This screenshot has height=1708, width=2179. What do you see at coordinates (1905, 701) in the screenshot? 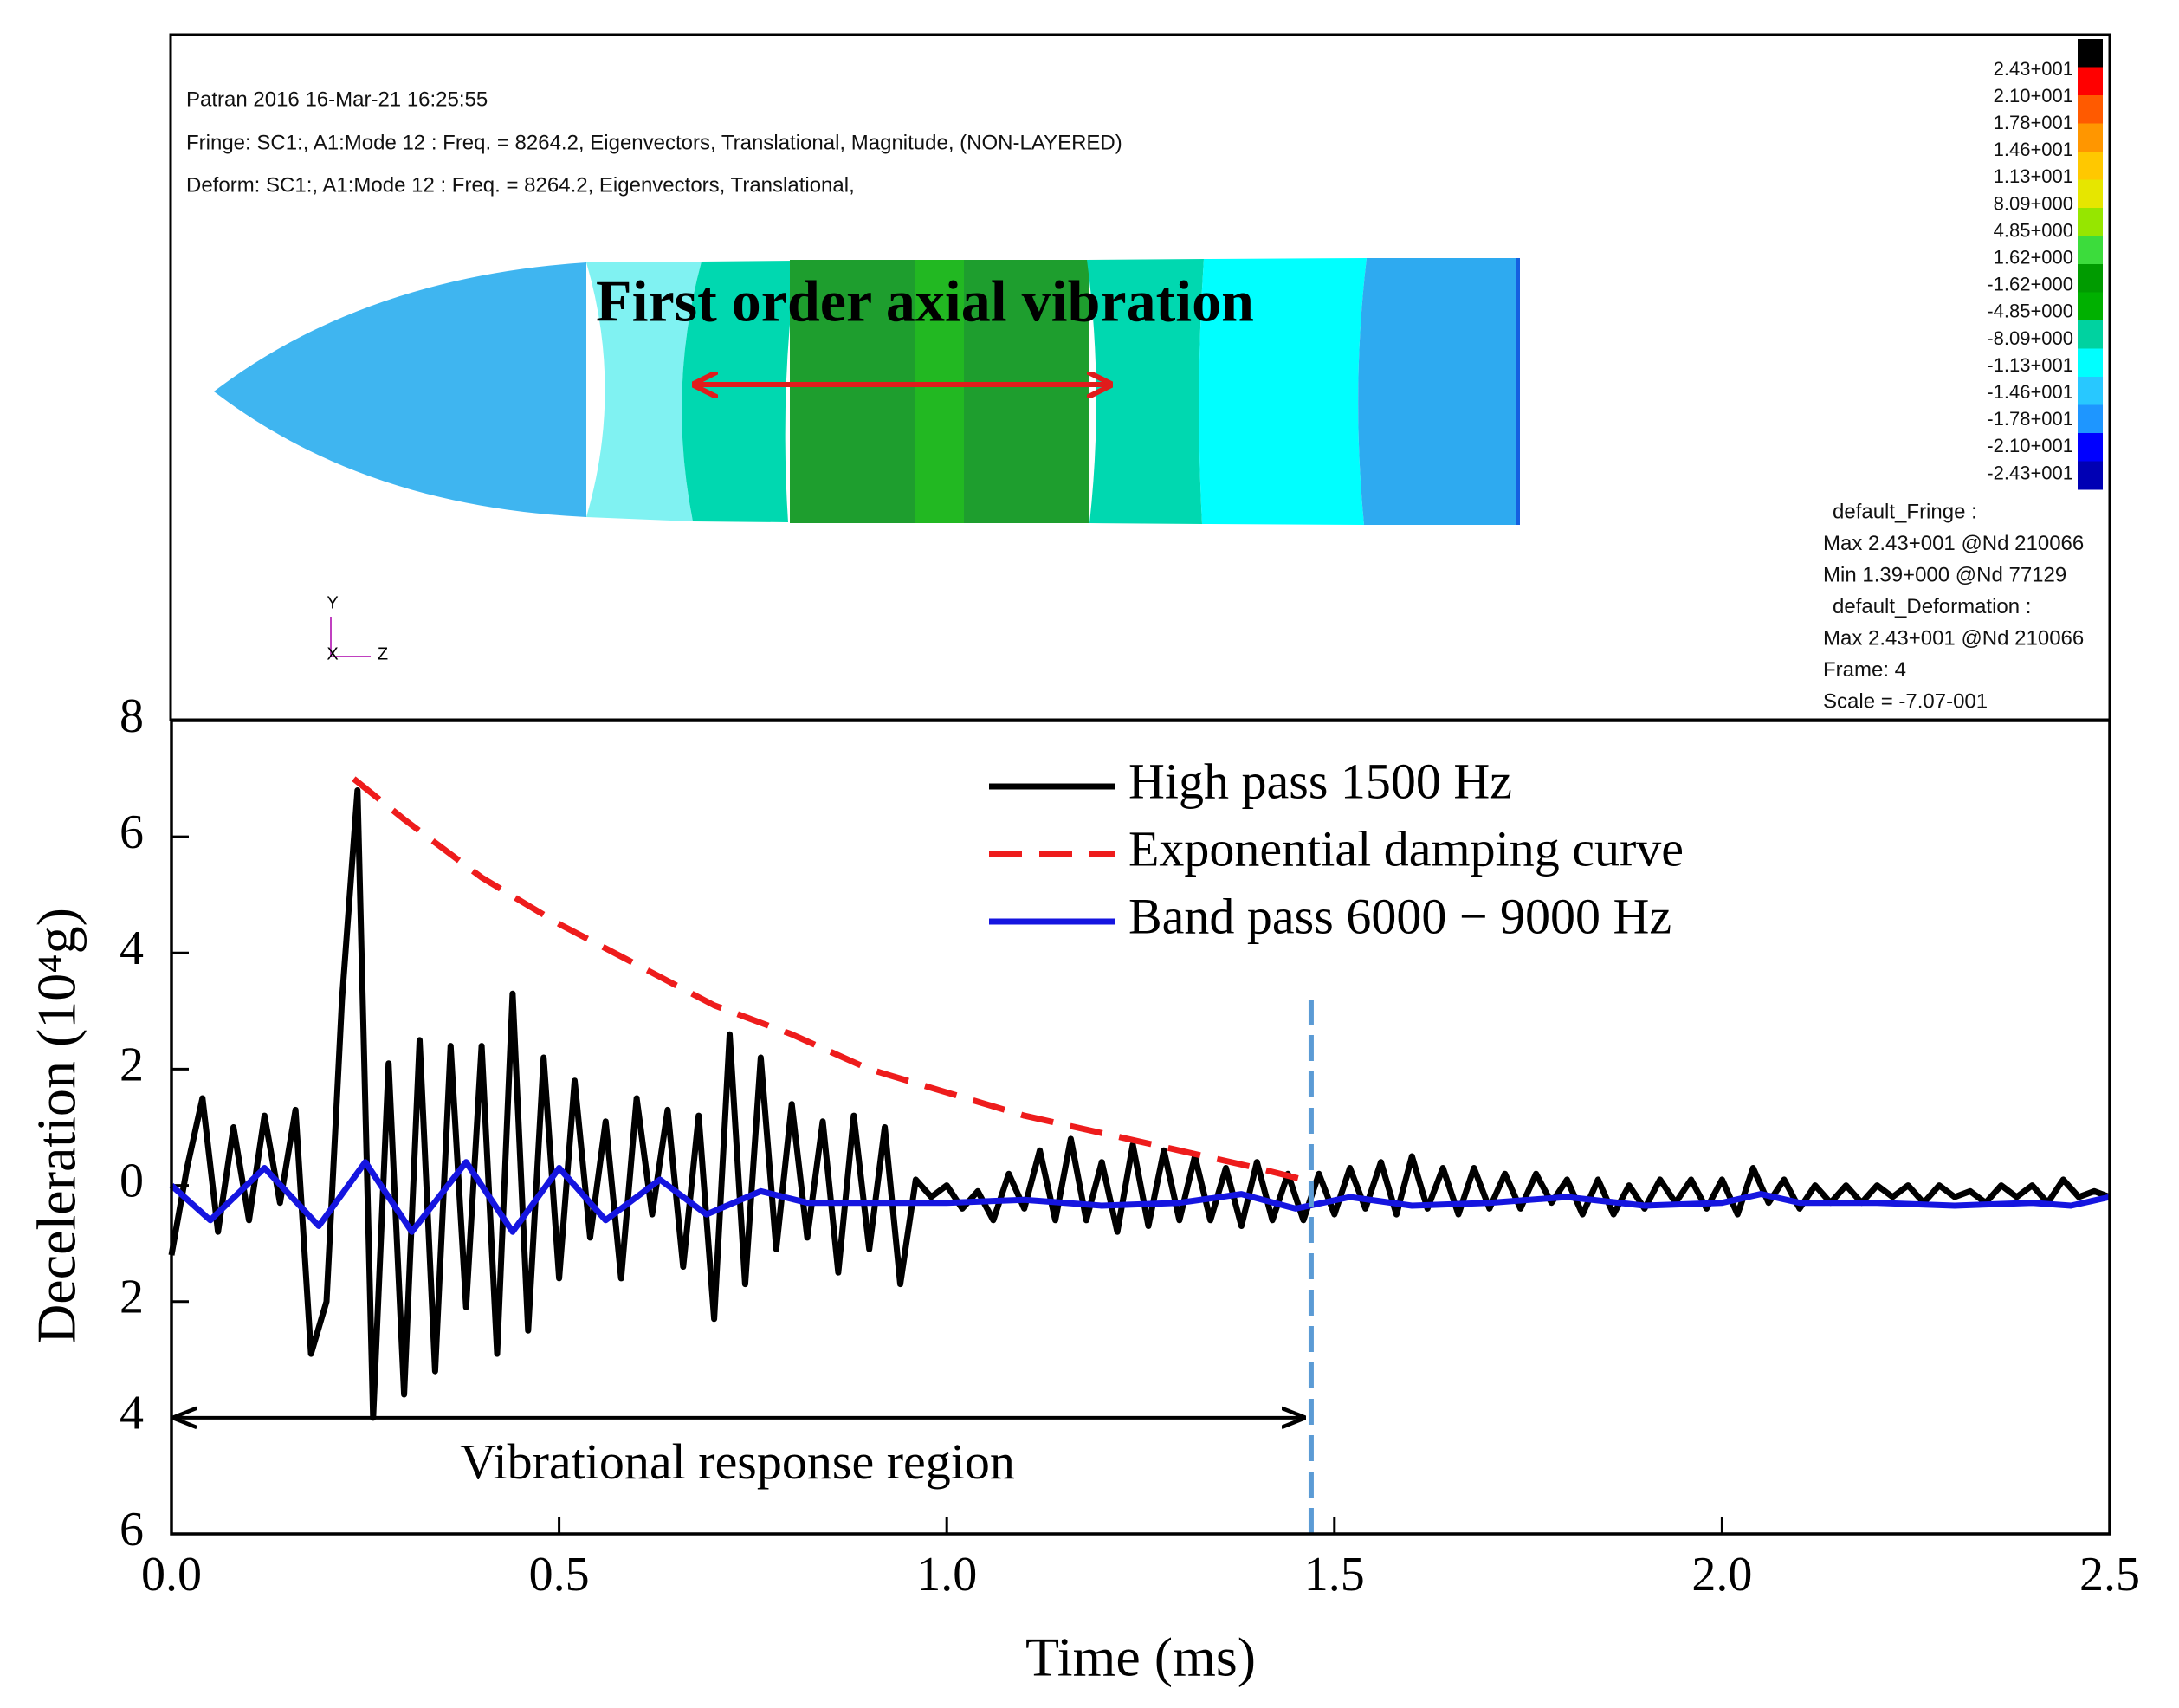
I see `info-line: Scale = -7.07-001` at bounding box center [1905, 701].